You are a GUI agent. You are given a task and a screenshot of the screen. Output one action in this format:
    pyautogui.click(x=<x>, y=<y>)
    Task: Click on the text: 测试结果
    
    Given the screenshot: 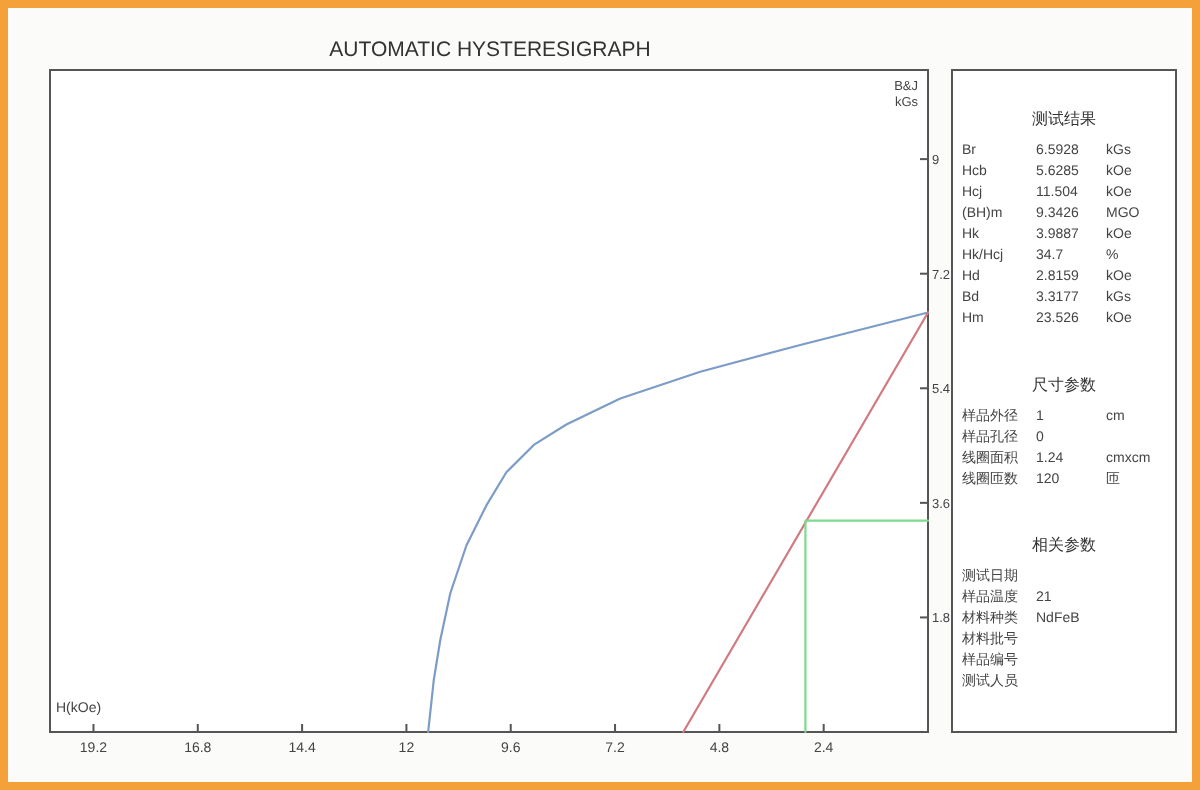 What is the action you would take?
    pyautogui.click(x=1064, y=119)
    